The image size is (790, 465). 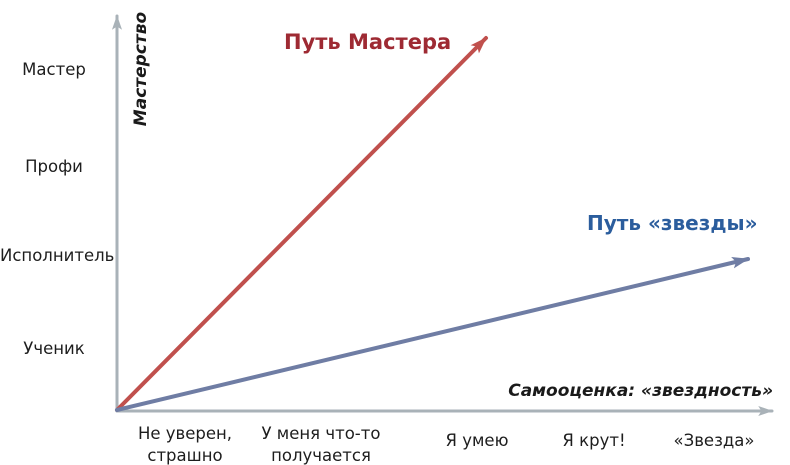 What do you see at coordinates (185, 433) in the screenshot?
I see `x-tick-line: Не уверен,` at bounding box center [185, 433].